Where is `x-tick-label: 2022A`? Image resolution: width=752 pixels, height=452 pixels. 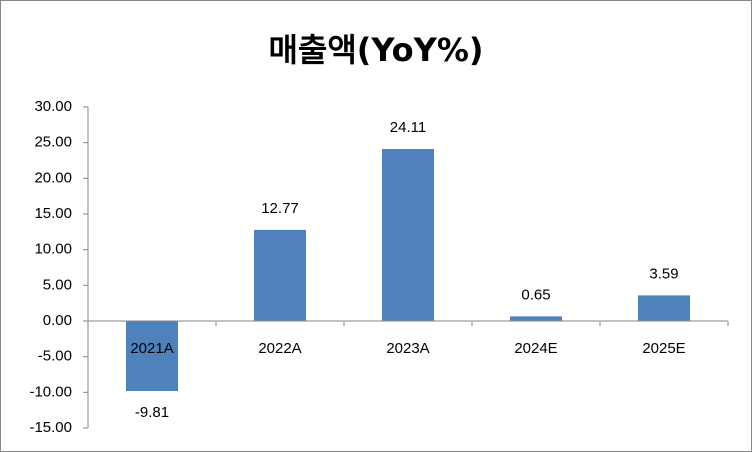
x-tick-label: 2022A is located at coordinates (279, 348).